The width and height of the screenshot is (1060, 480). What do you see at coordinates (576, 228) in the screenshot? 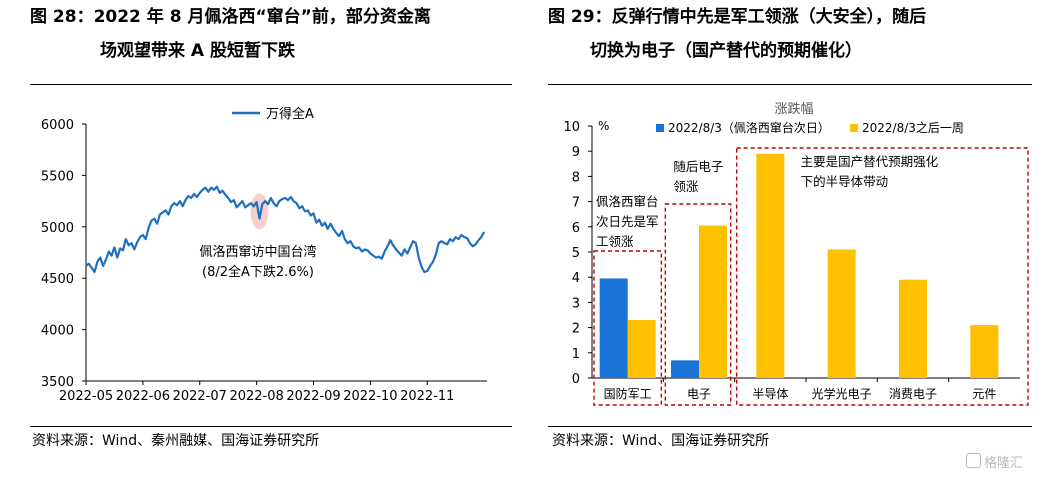
I see `y-tick-label: 6` at bounding box center [576, 228].